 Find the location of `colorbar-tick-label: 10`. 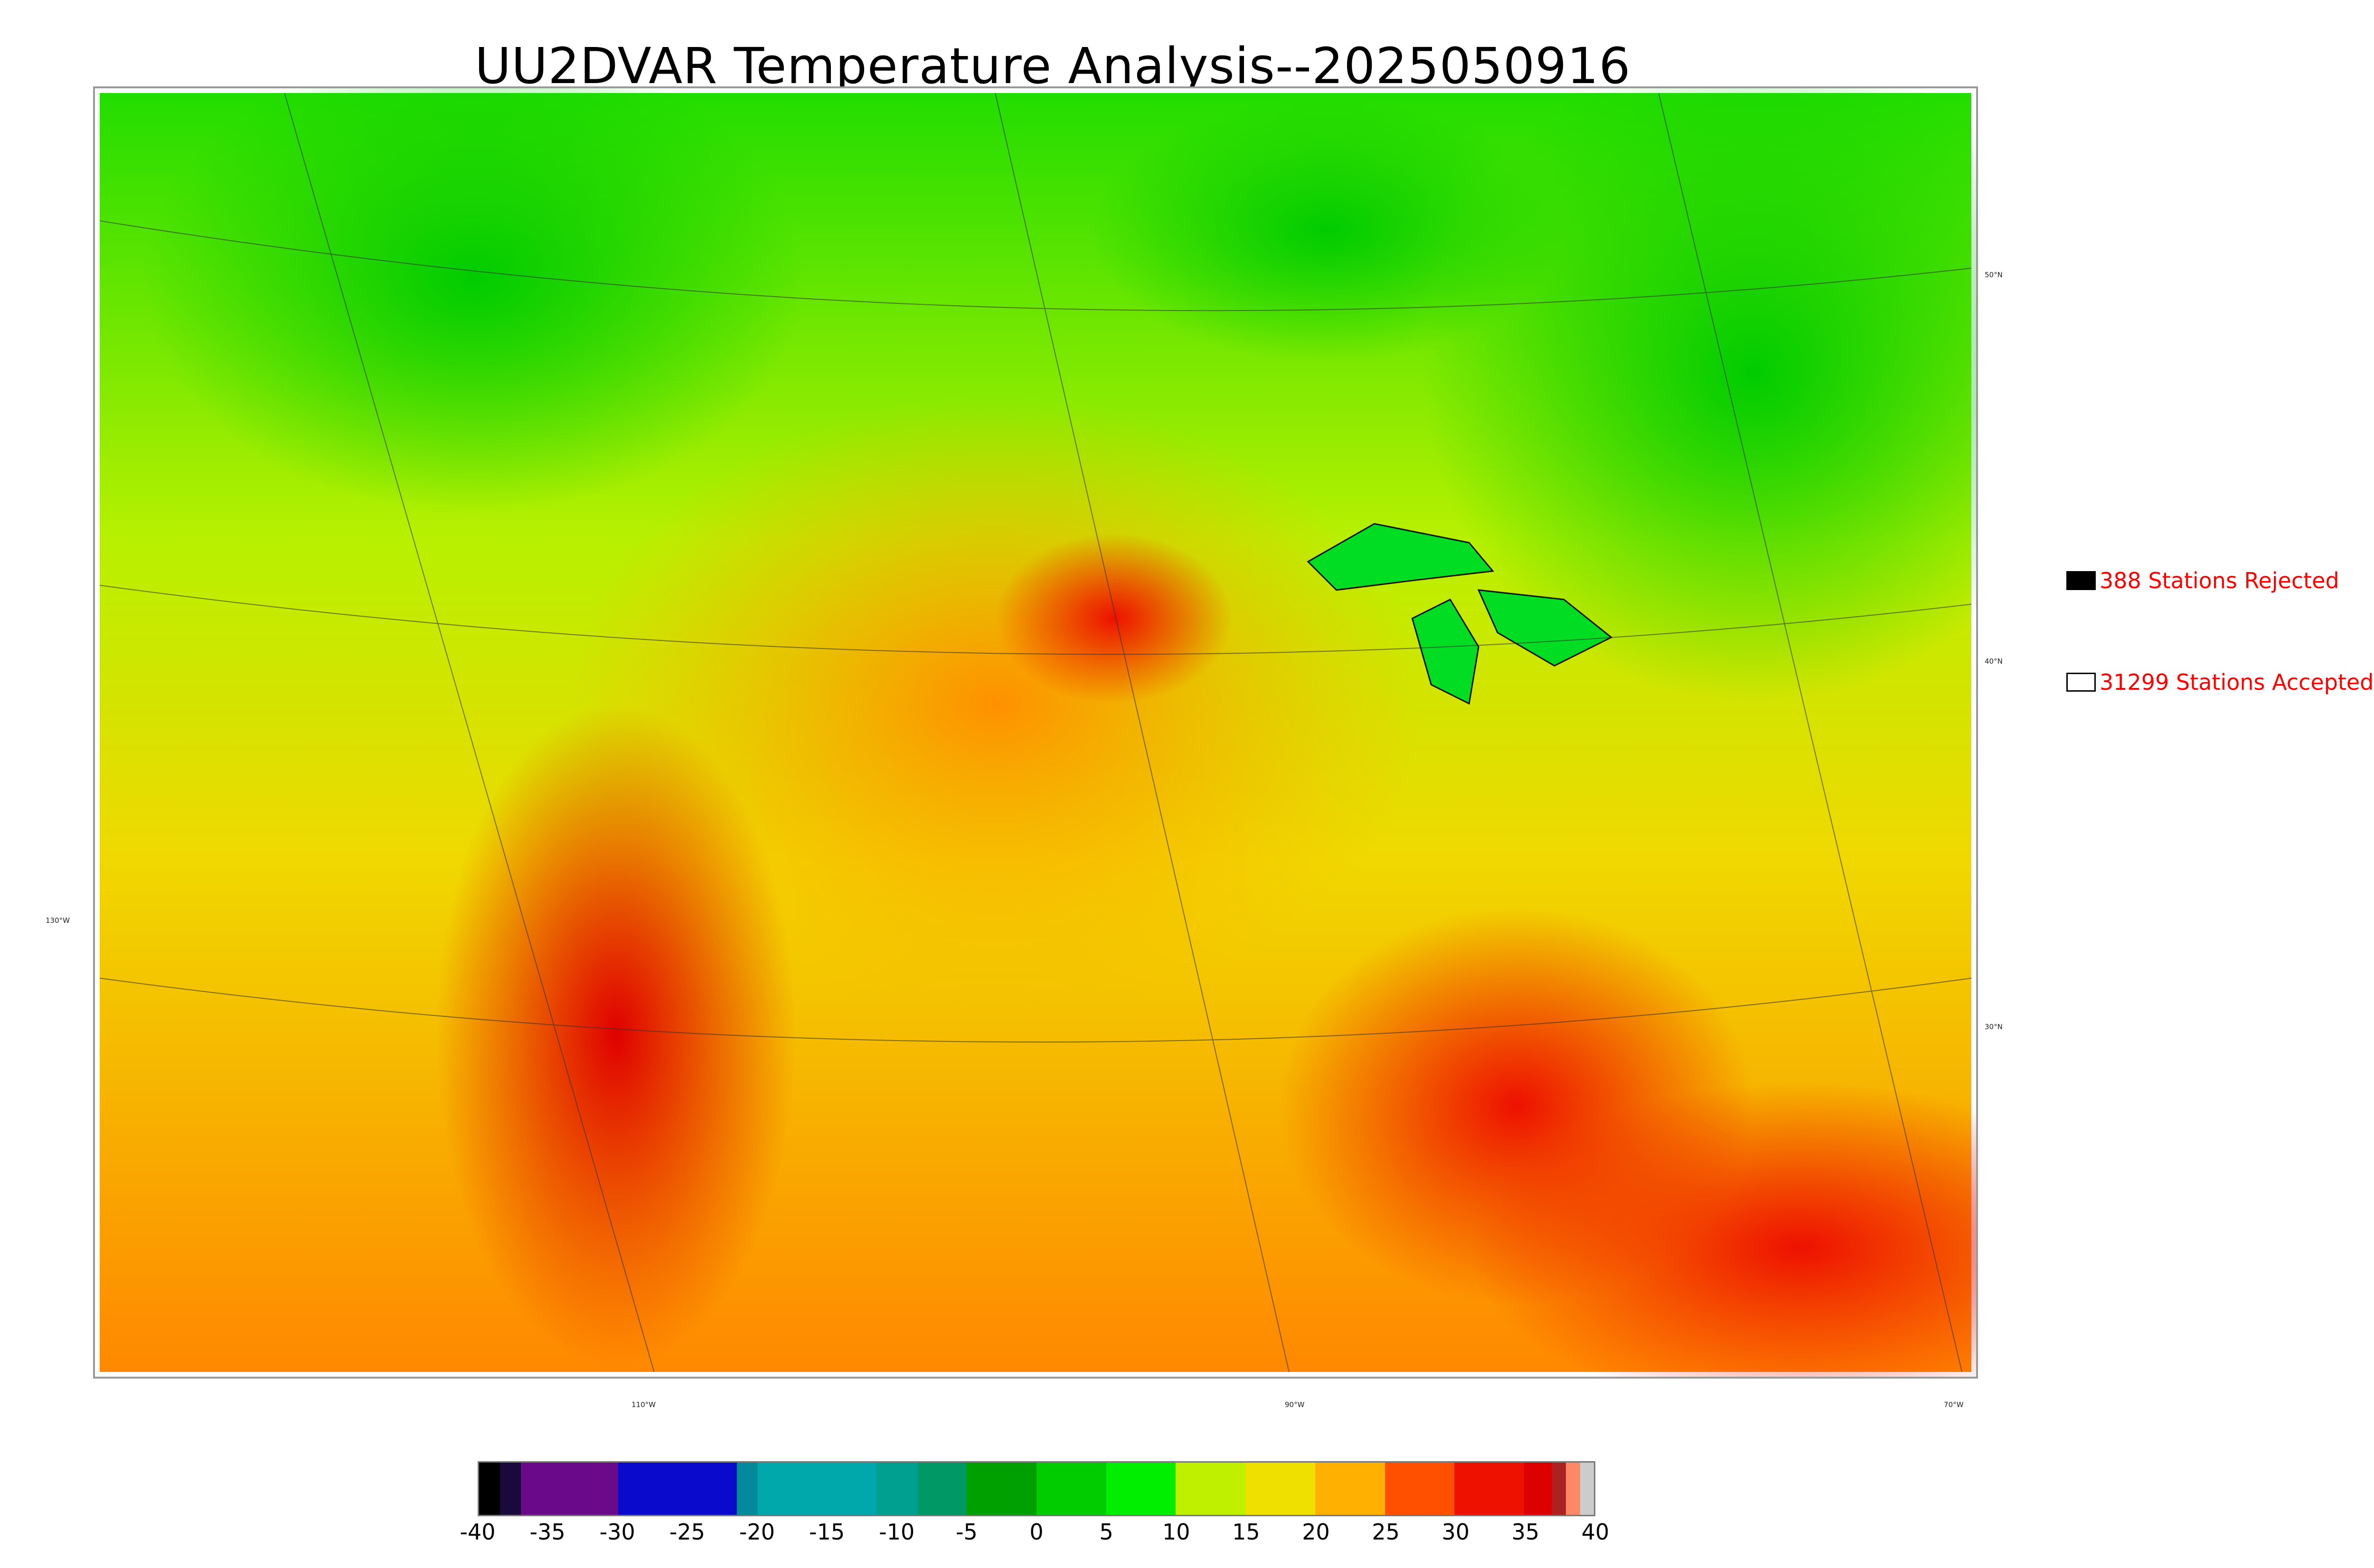

colorbar-tick-label: 10 is located at coordinates (1176, 1532).